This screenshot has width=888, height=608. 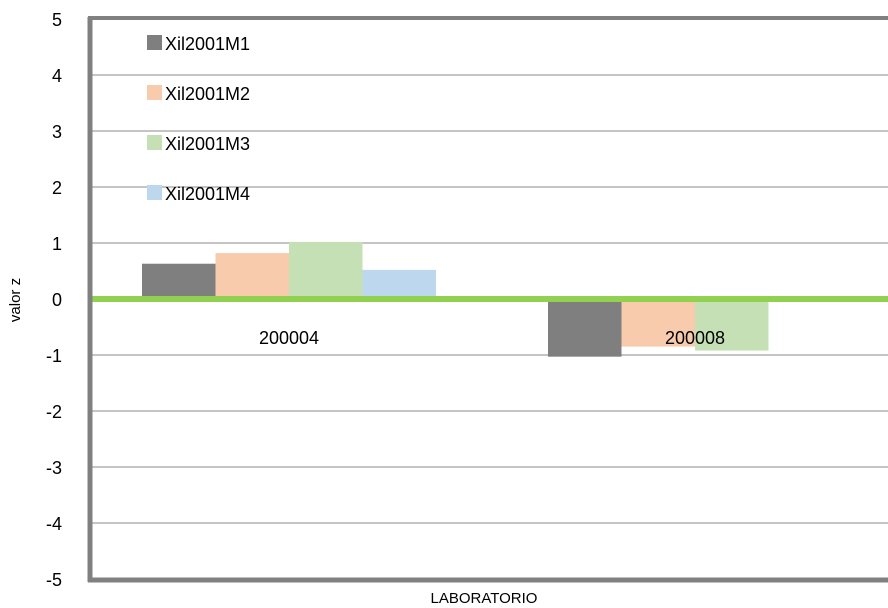 What do you see at coordinates (57, 76) in the screenshot?
I see `y-tick-label: 4` at bounding box center [57, 76].